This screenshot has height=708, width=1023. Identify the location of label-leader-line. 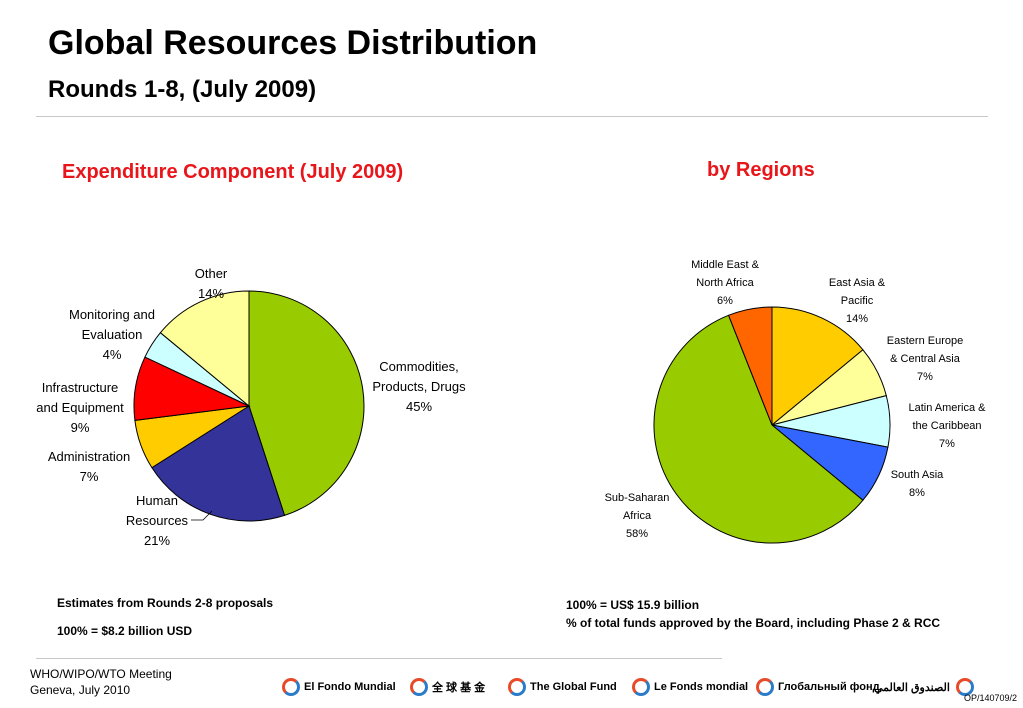
(202, 515).